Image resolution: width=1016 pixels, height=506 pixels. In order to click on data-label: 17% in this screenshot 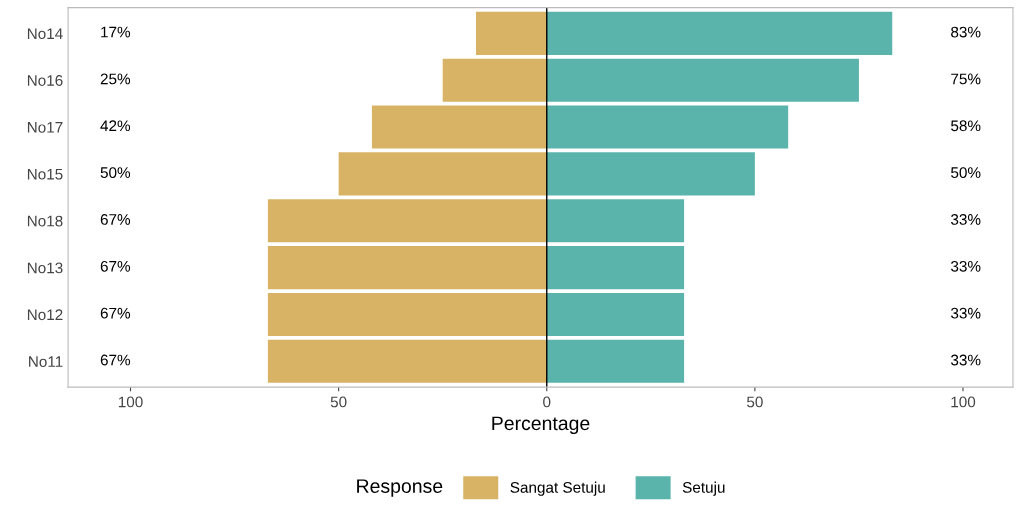, I will do `click(116, 32)`.